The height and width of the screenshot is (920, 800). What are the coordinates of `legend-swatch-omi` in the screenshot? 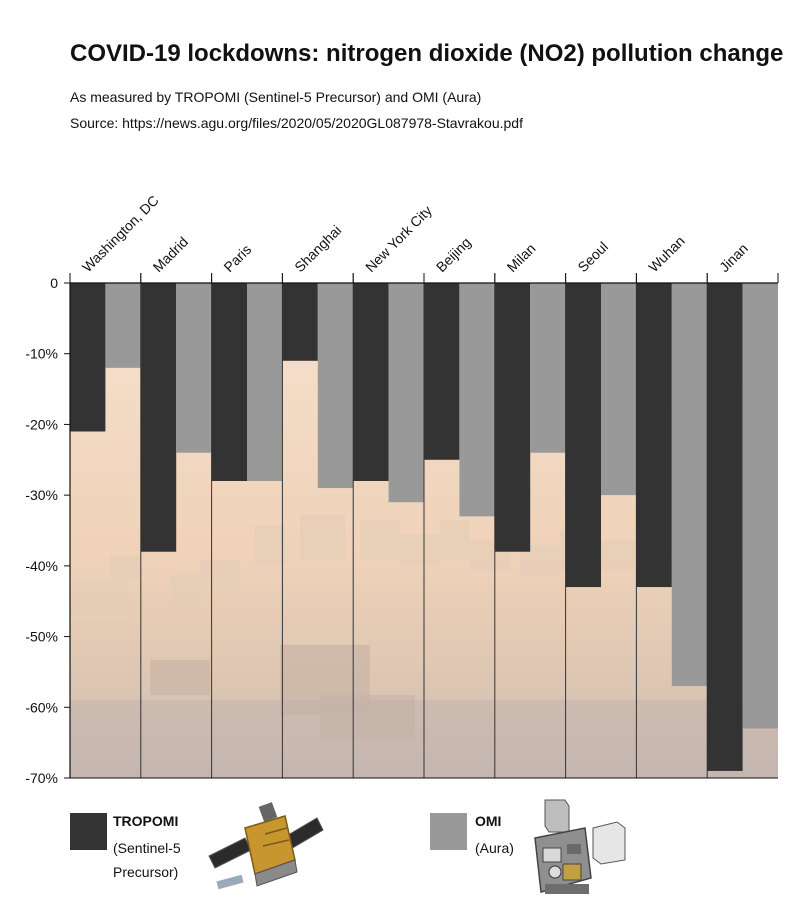 It's located at (448, 831).